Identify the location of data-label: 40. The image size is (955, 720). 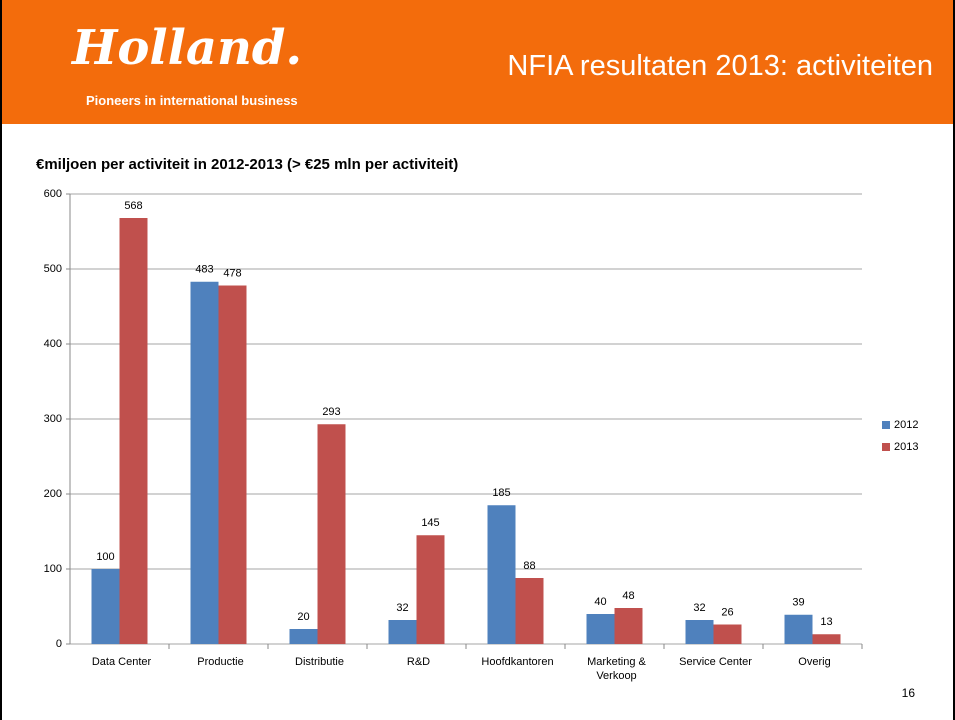
(600, 602).